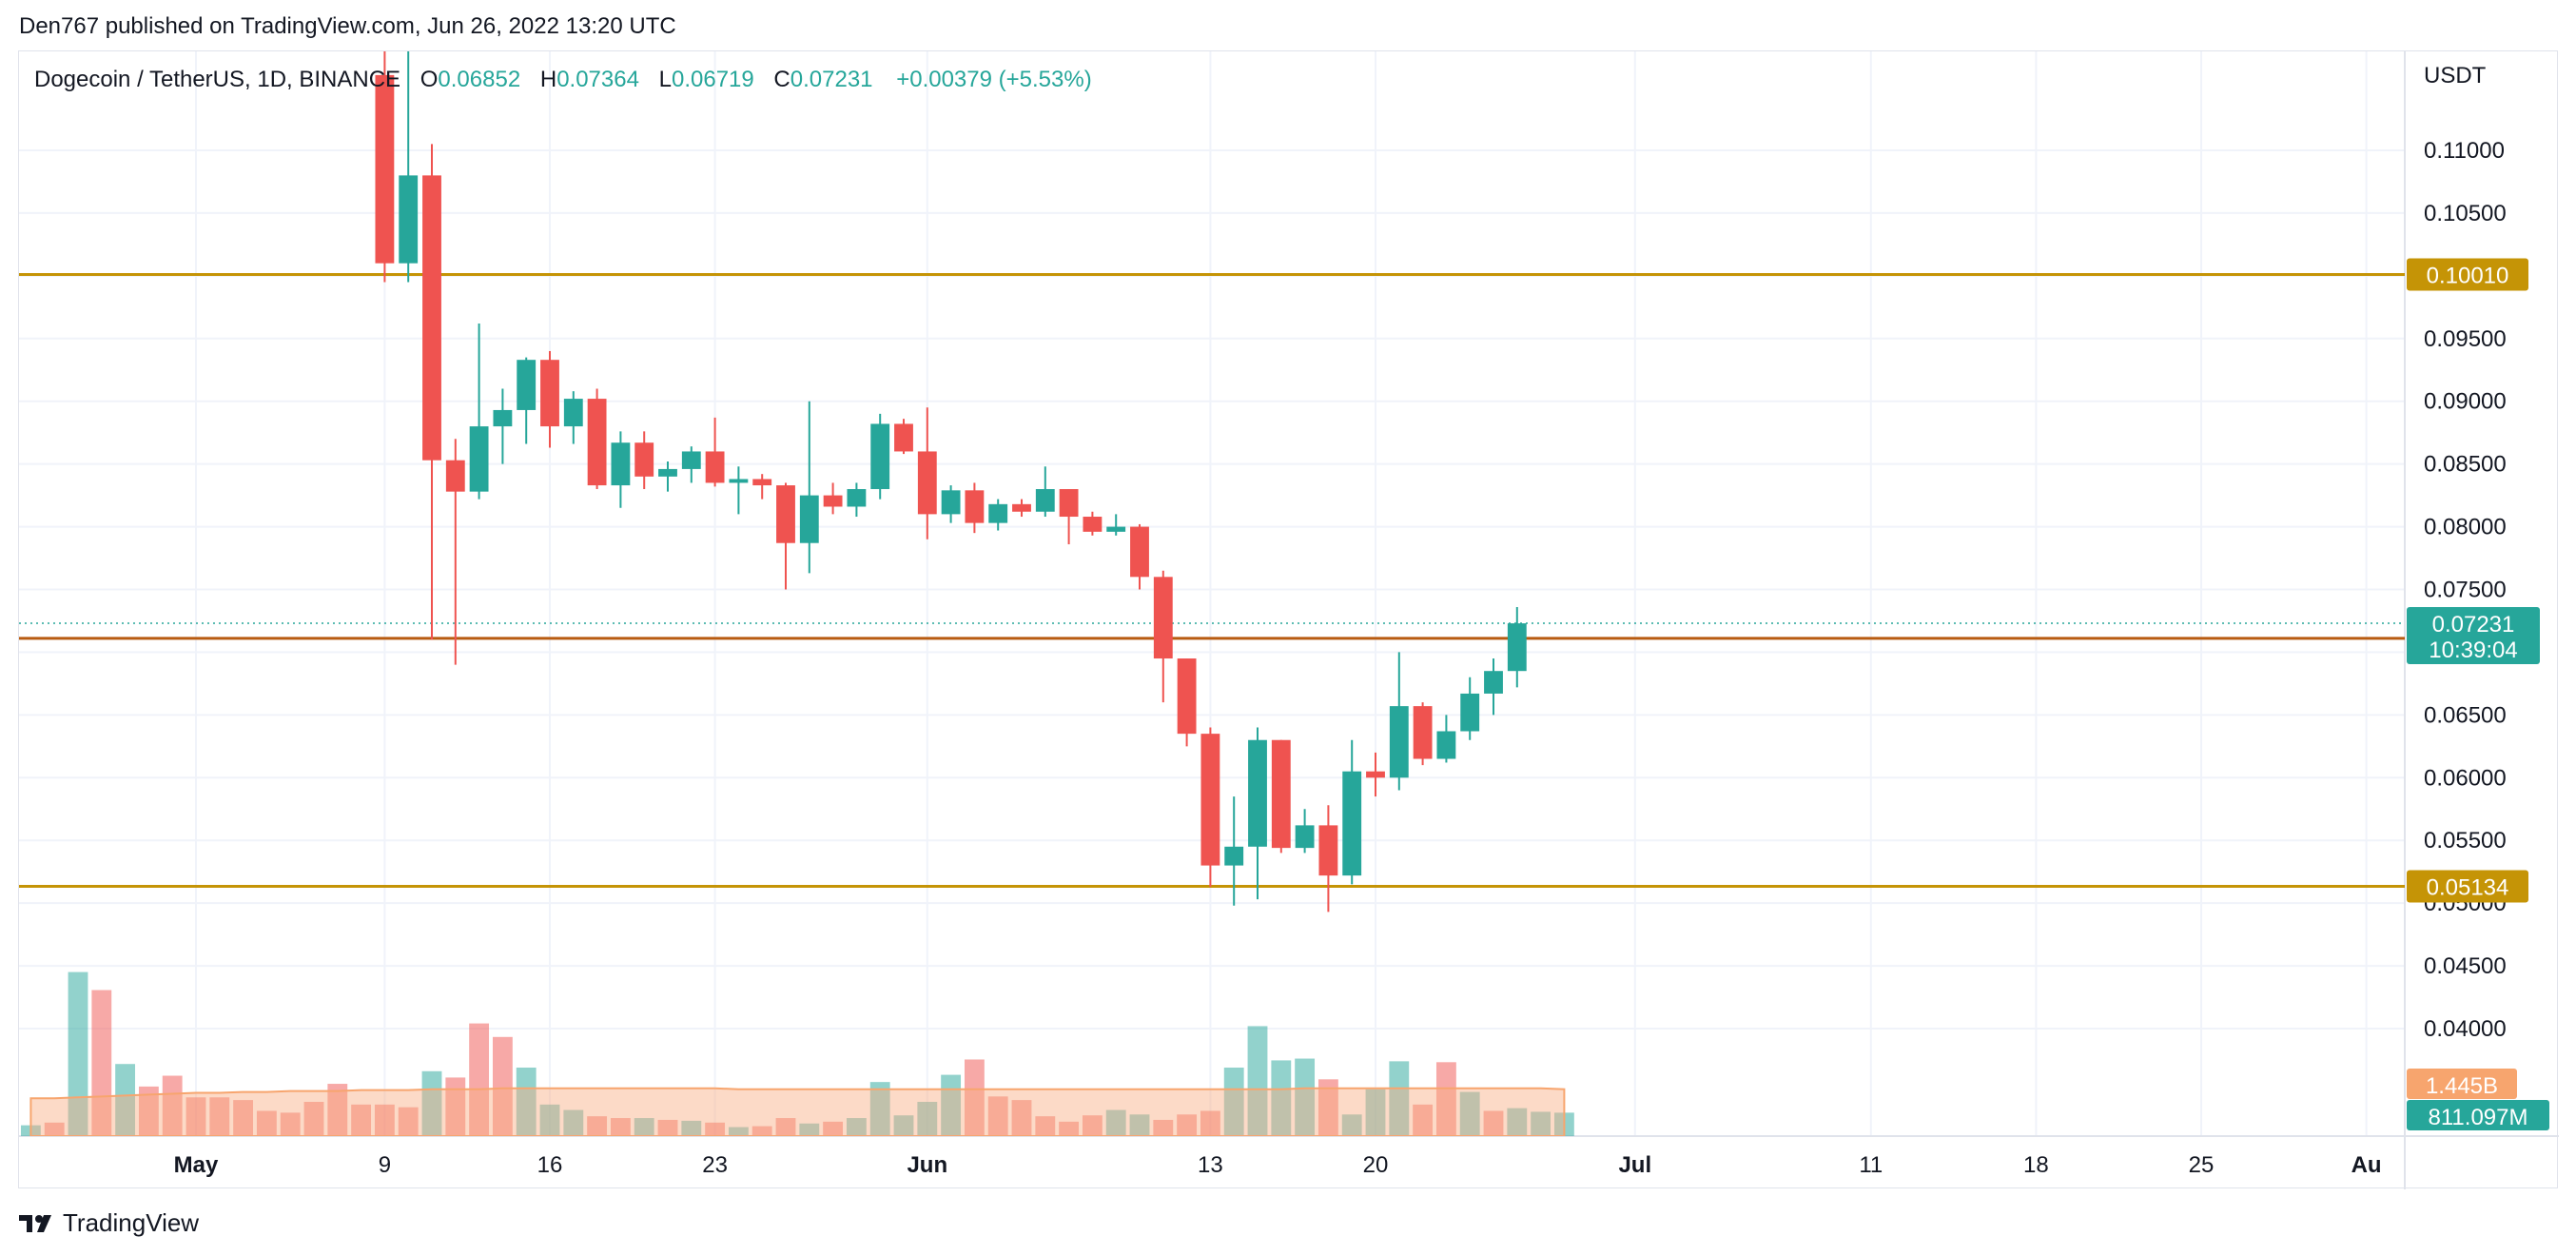 Image resolution: width=2576 pixels, height=1256 pixels. Describe the element at coordinates (665, 79) in the screenshot. I see `low-label: L` at that location.